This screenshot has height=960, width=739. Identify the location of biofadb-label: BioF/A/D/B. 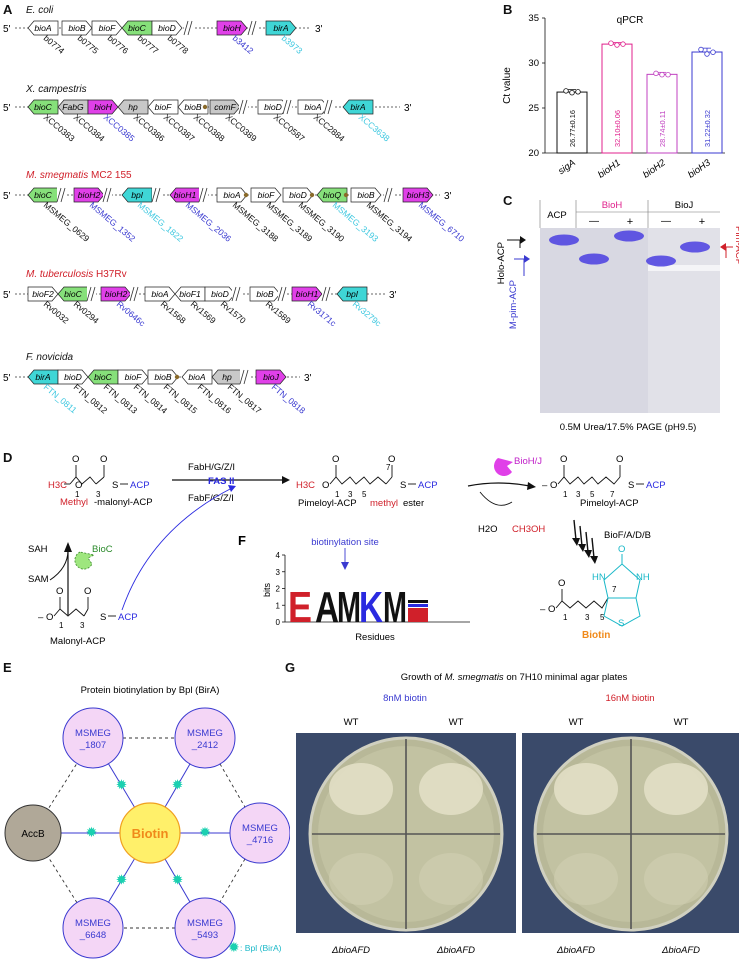
(627, 535).